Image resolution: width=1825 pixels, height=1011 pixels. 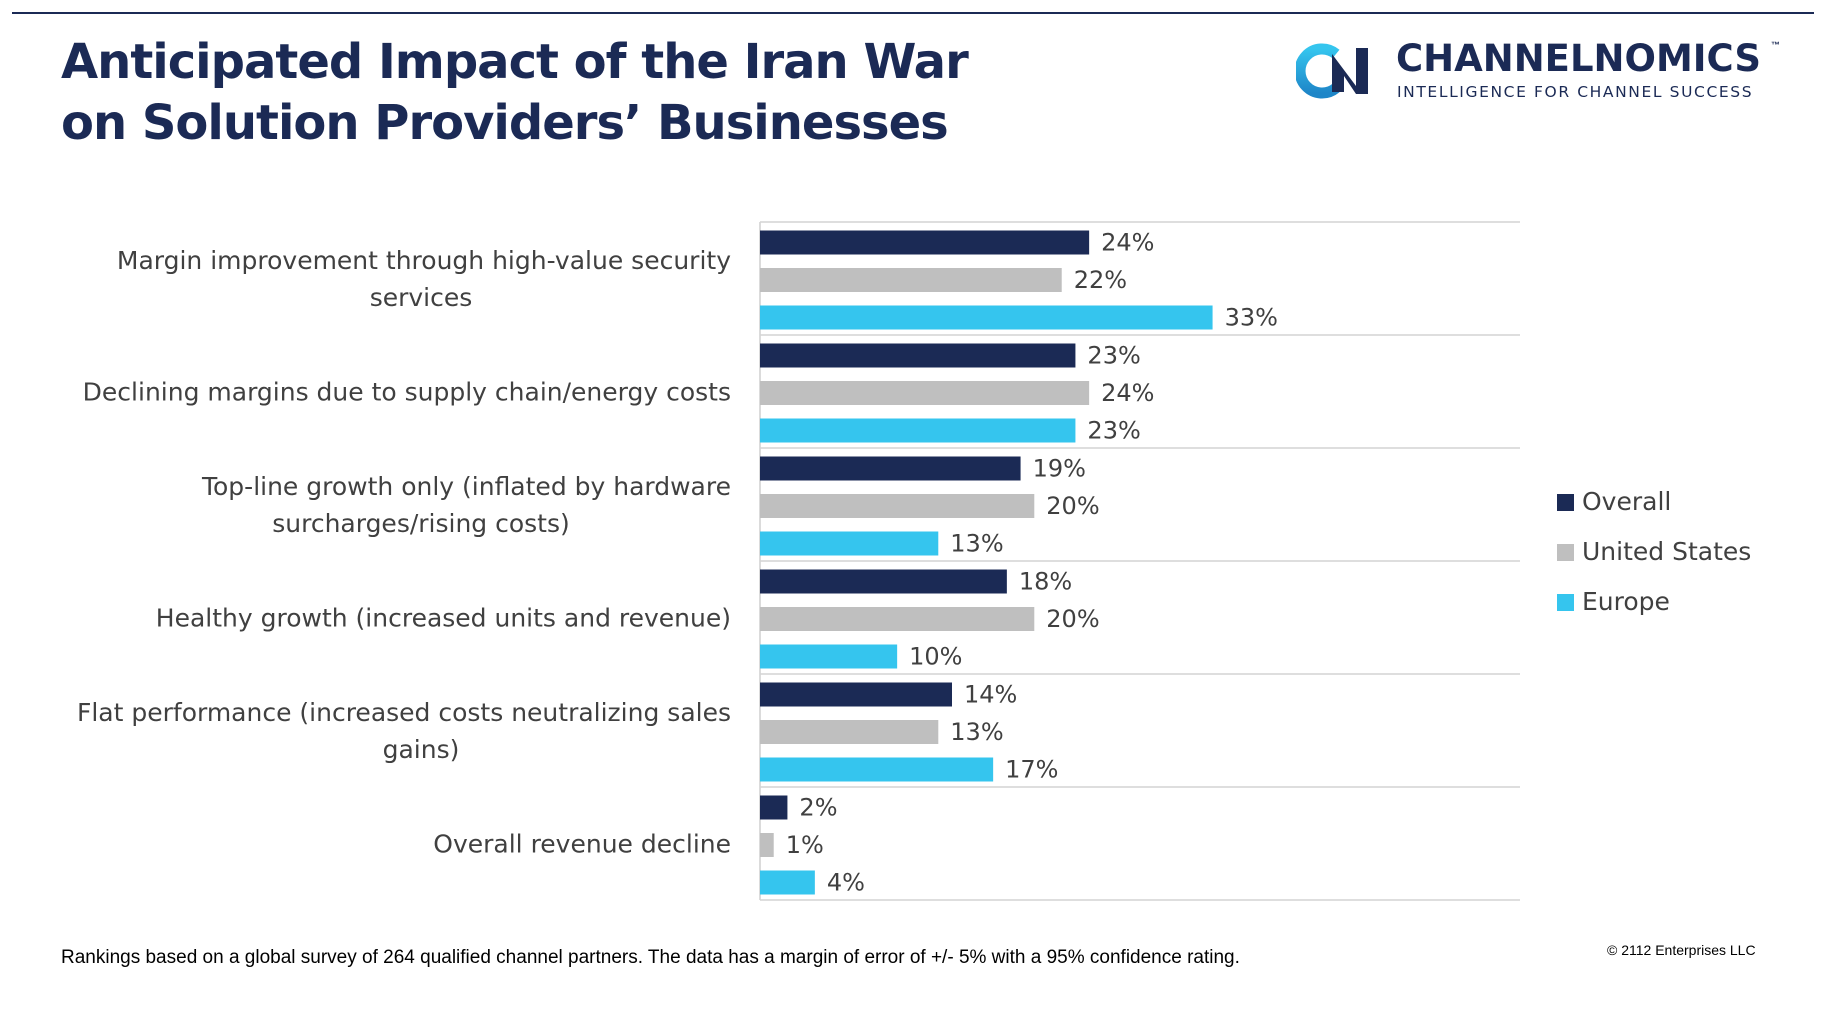 What do you see at coordinates (1332, 71) in the screenshot?
I see `channelnomics-logo-mark-icon` at bounding box center [1332, 71].